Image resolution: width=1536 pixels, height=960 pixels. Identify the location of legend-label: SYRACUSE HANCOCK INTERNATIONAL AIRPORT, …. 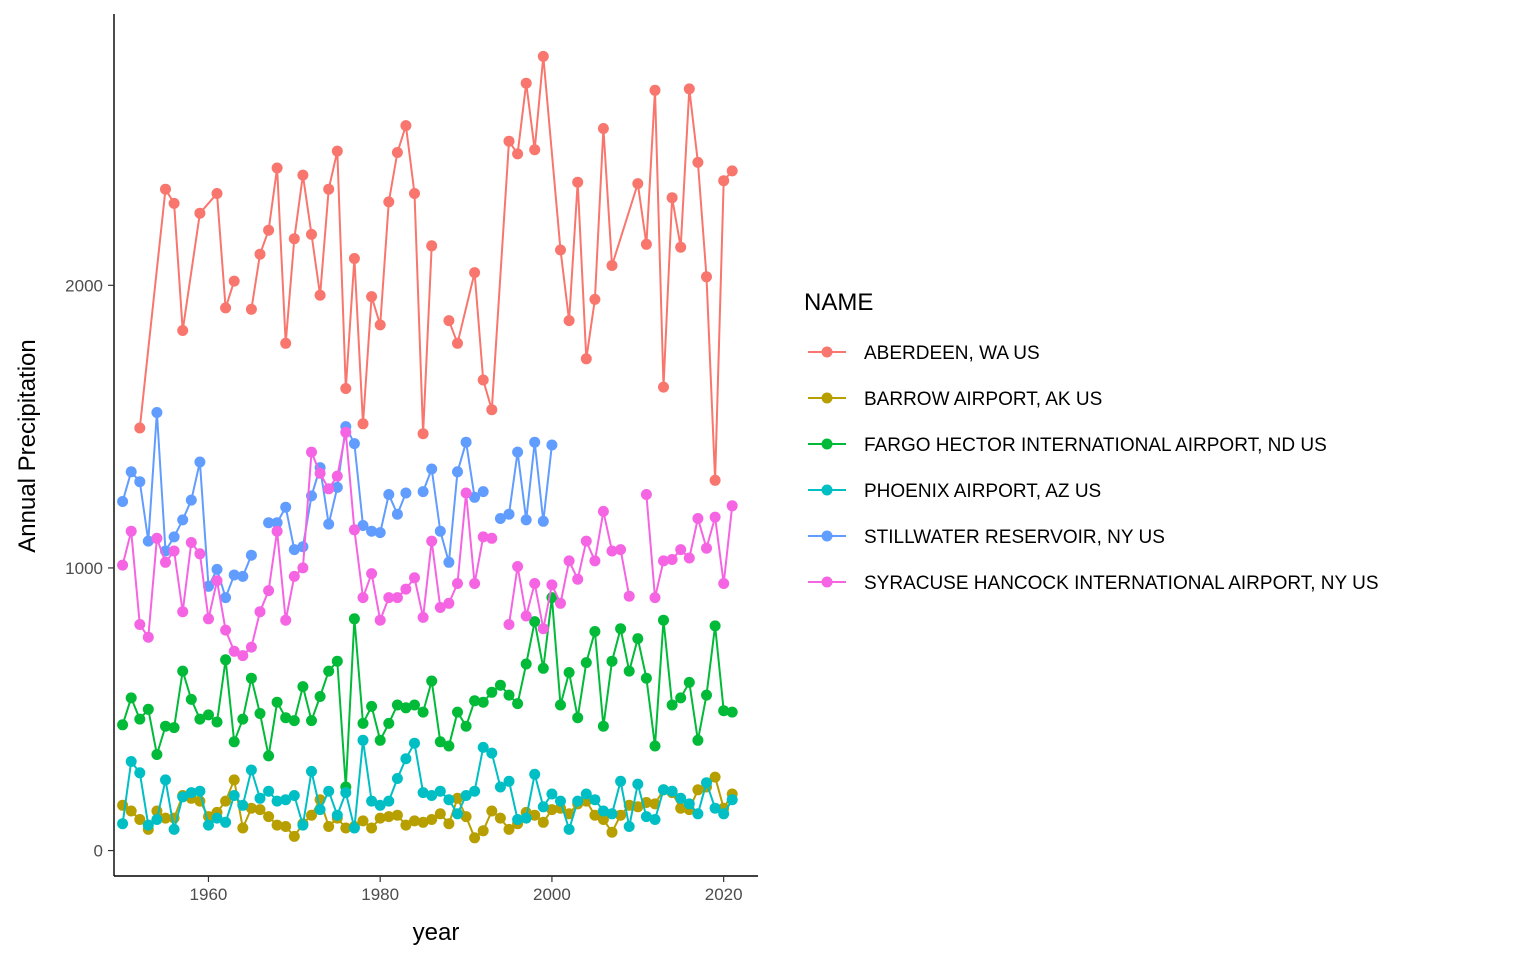
(1121, 583).